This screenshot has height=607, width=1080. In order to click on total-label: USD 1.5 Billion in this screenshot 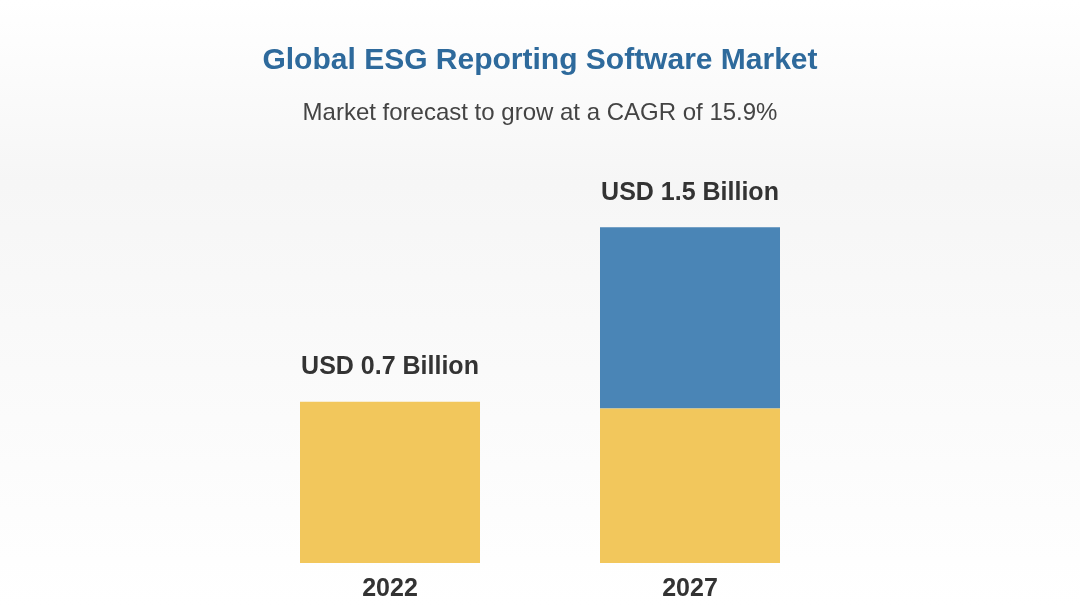, I will do `click(690, 190)`.